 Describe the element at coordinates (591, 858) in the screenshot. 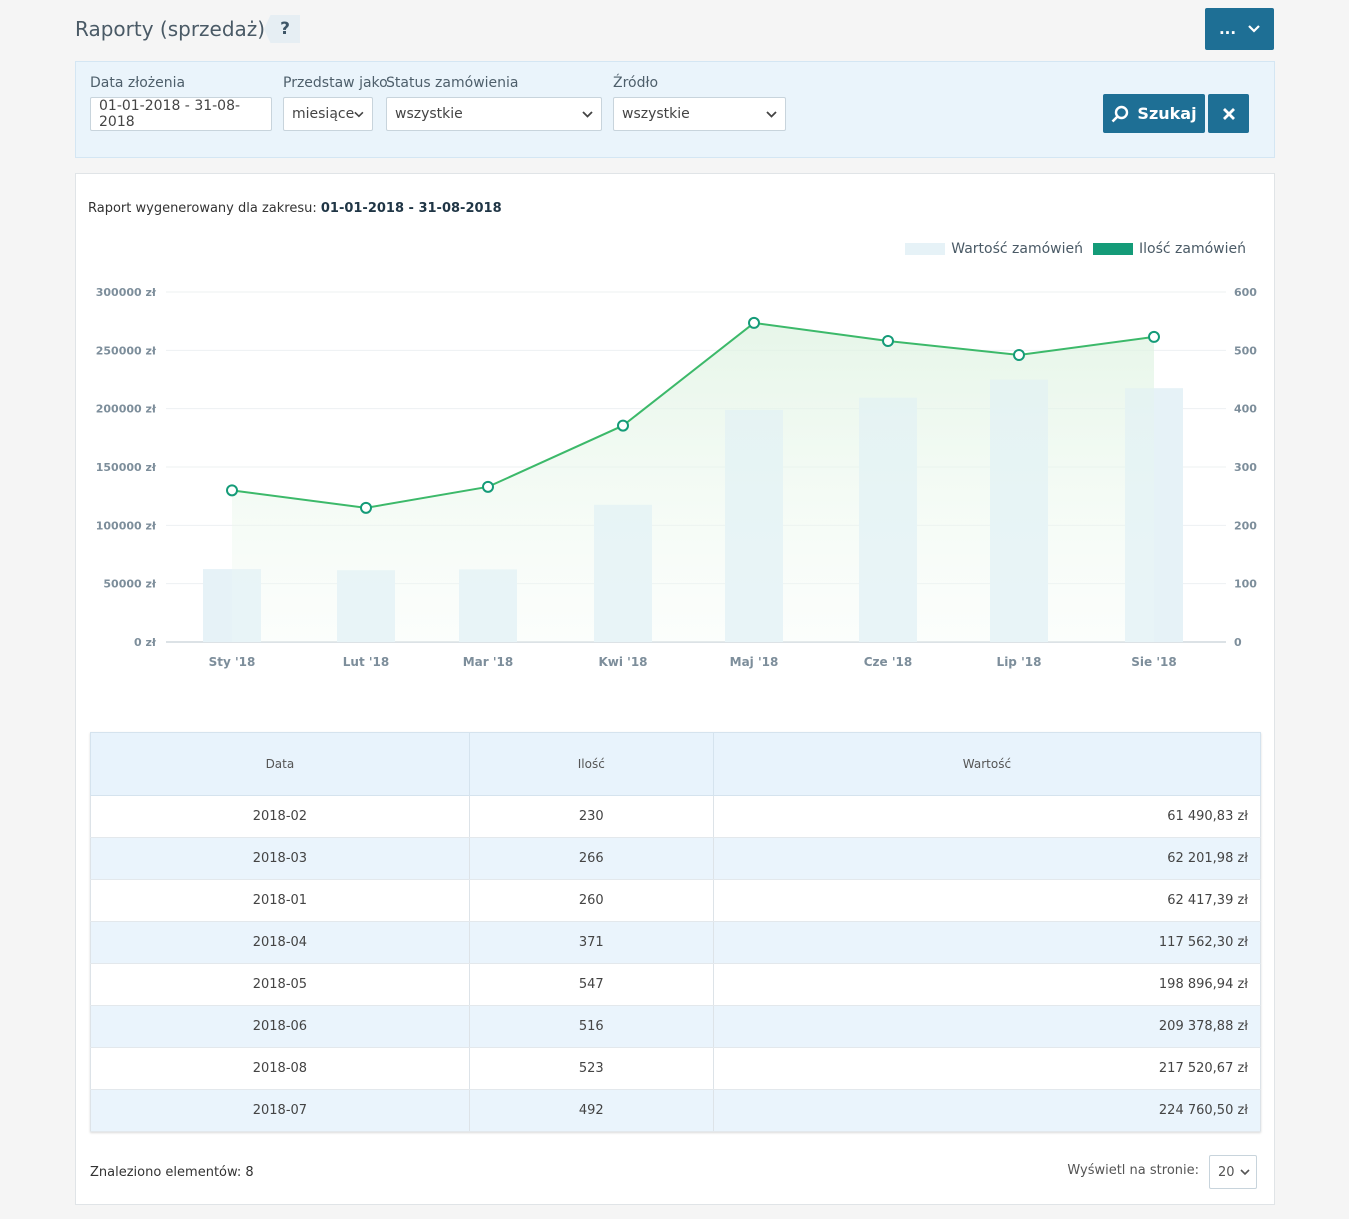

I see `count-cell: 266` at that location.